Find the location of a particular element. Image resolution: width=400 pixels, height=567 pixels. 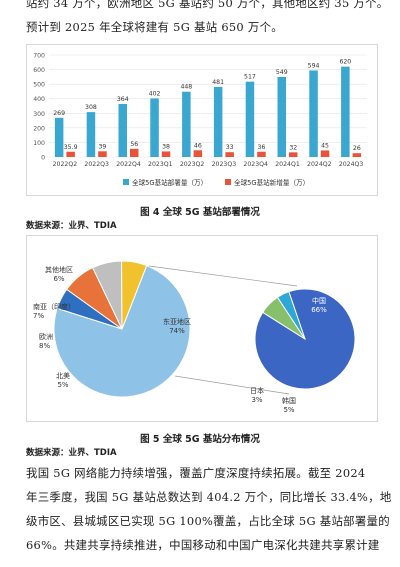

figure5-caption: 图 5 全球 5G 基站分布情况 is located at coordinates (200, 439).